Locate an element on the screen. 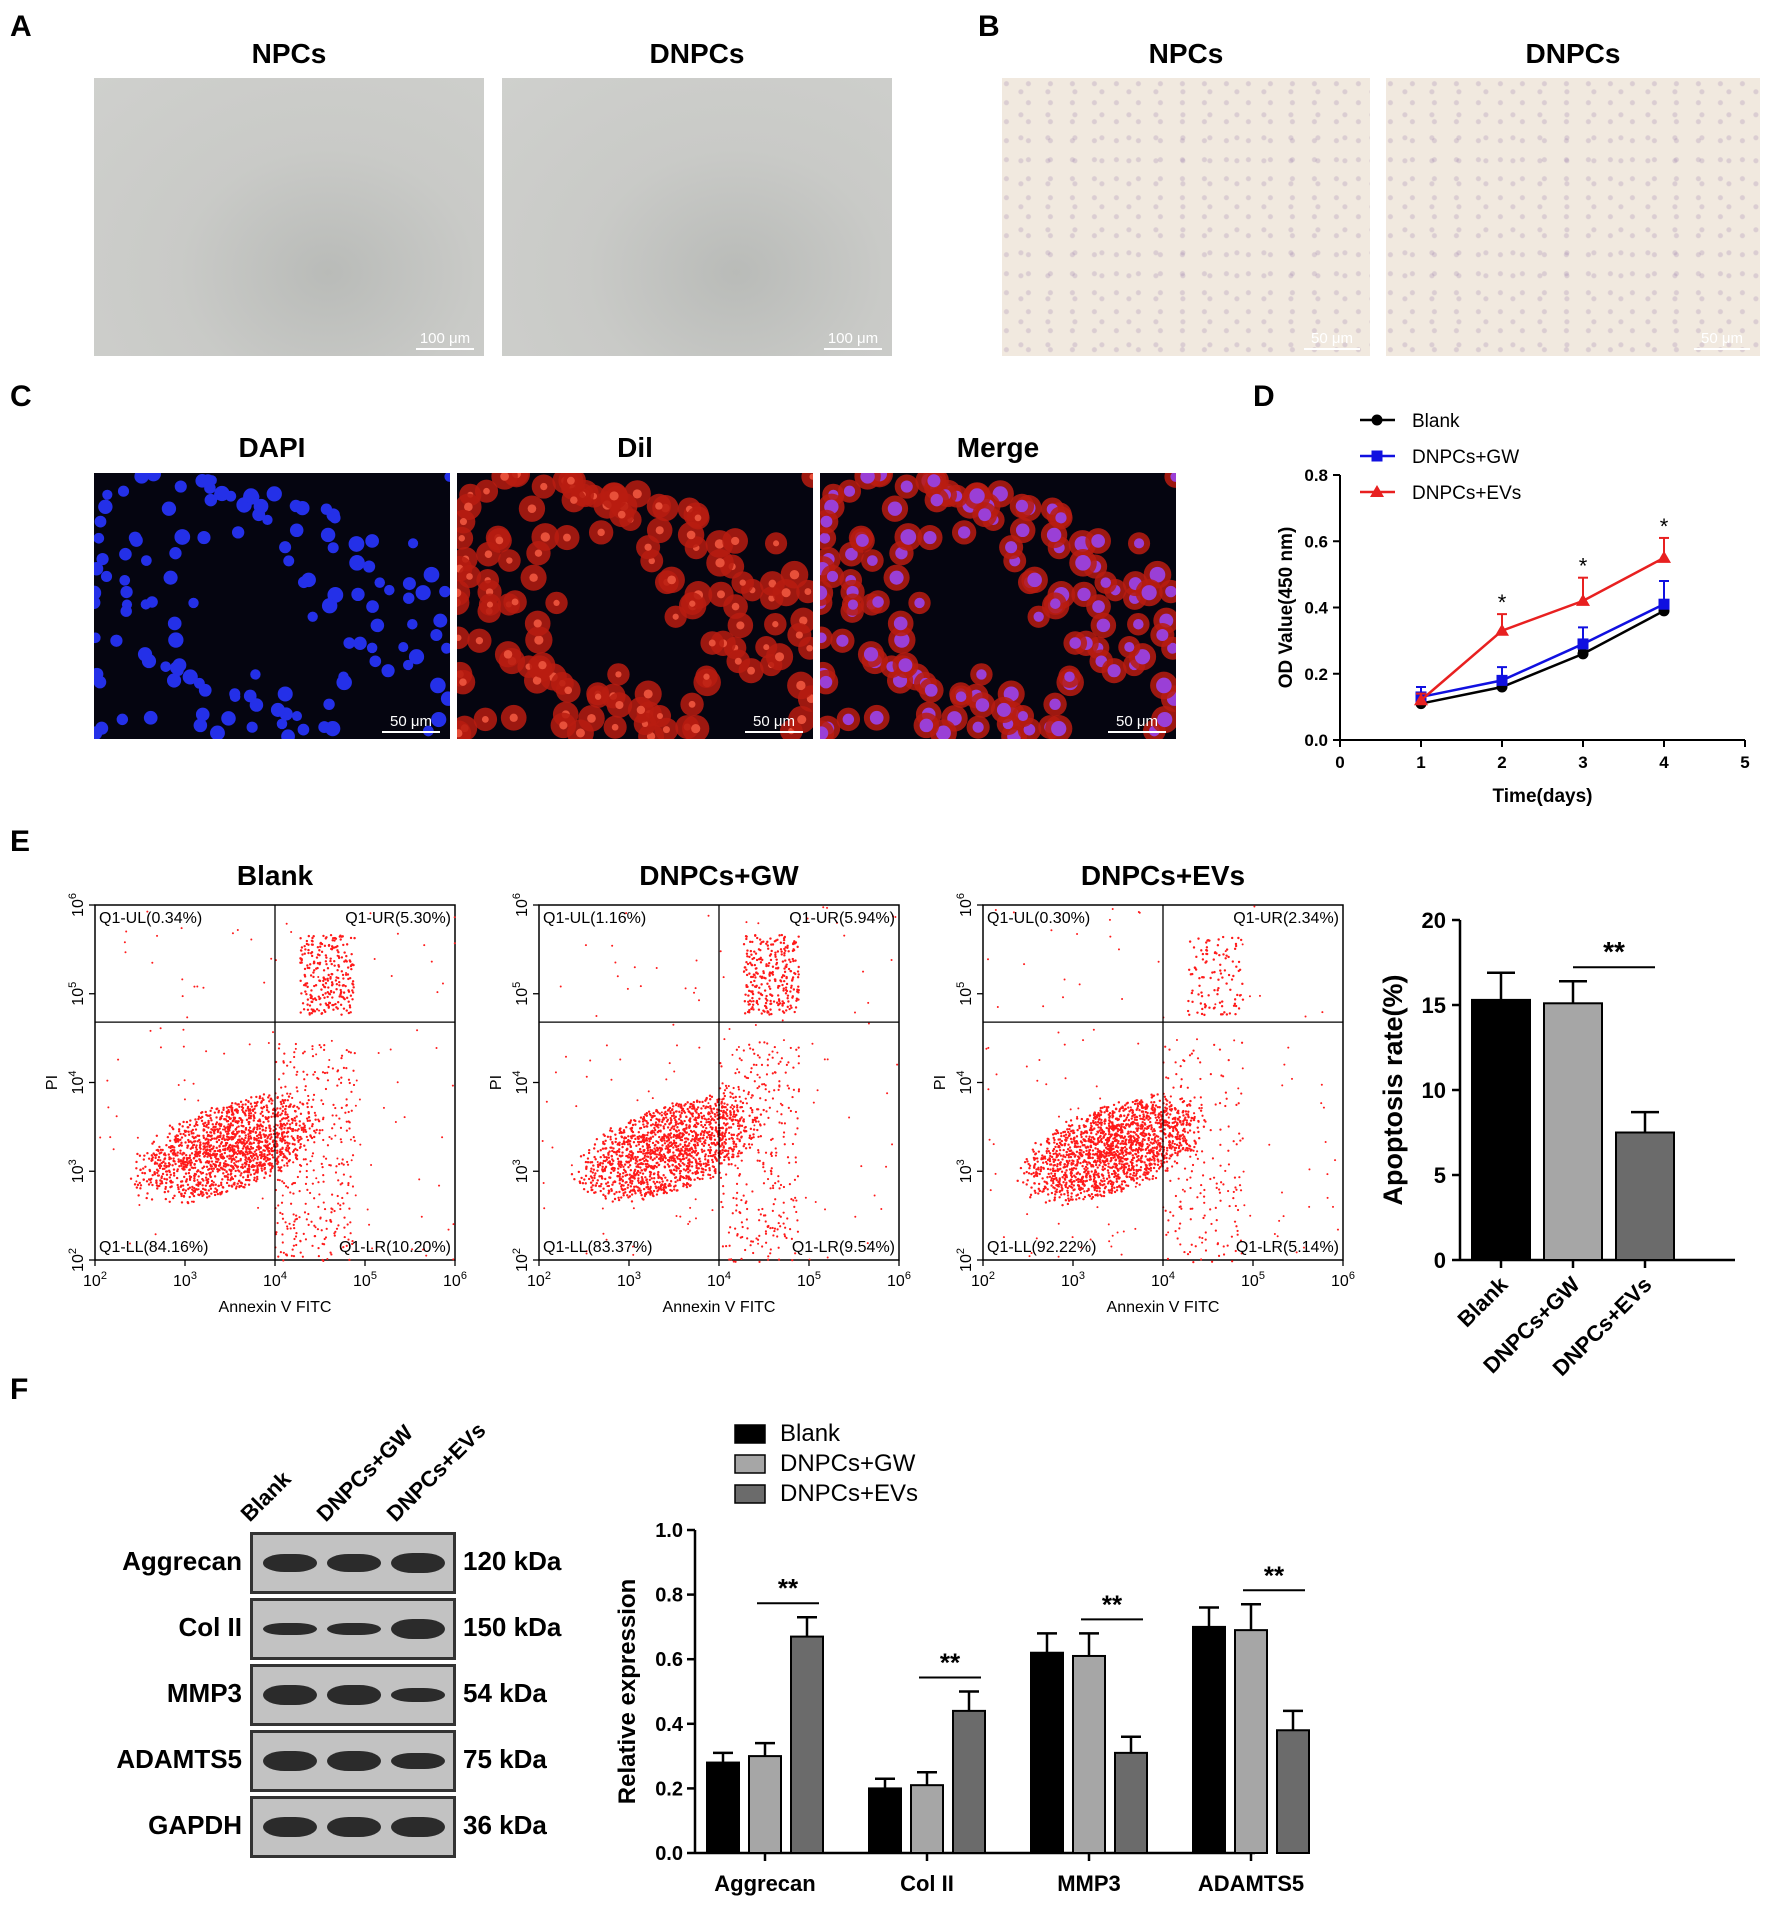 The height and width of the screenshot is (1921, 1771). fluorescence-merge: 50 μm is located at coordinates (998, 606).